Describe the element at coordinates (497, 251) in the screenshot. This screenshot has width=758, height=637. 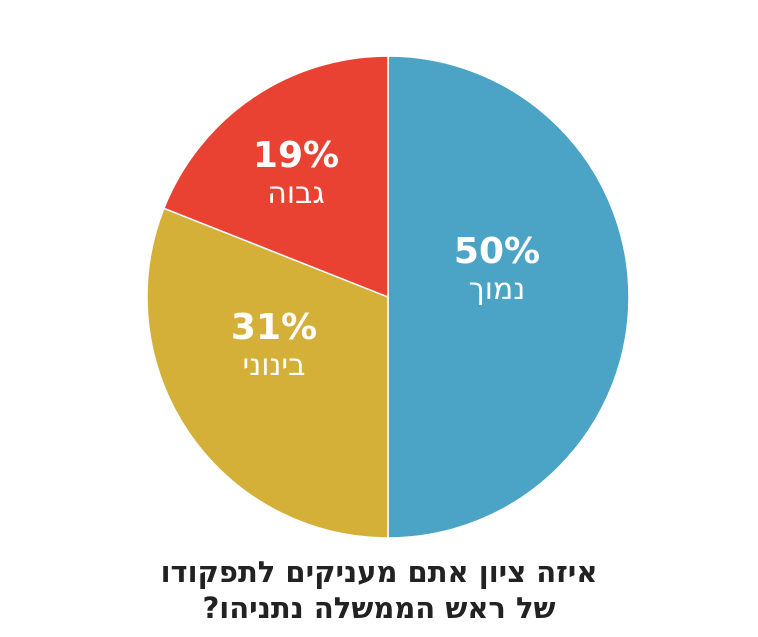
I see `slice-percent-low: 50%` at that location.